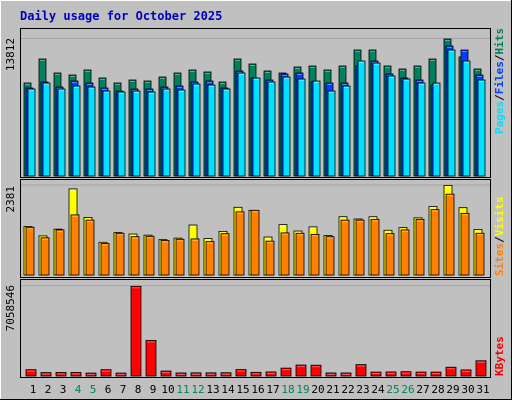 This screenshot has height=400, width=512. I want to click on hits-y-label: 13812, so click(10, 54).